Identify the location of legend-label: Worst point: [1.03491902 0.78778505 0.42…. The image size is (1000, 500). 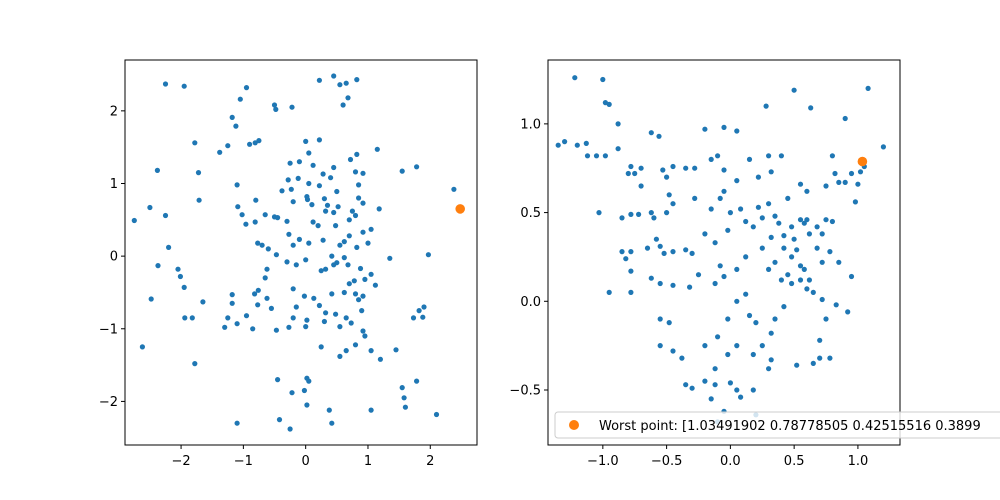
(790, 426).